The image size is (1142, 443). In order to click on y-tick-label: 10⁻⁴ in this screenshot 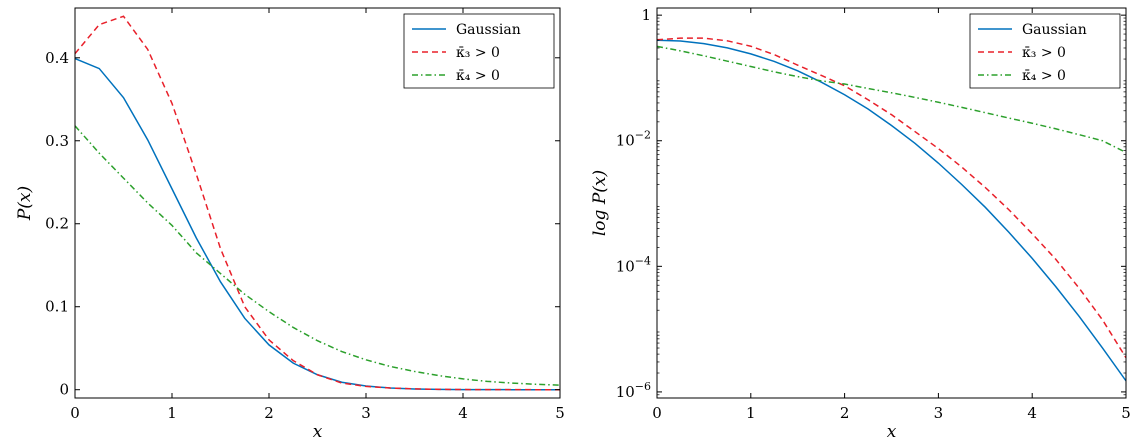, I will do `click(633, 264)`.